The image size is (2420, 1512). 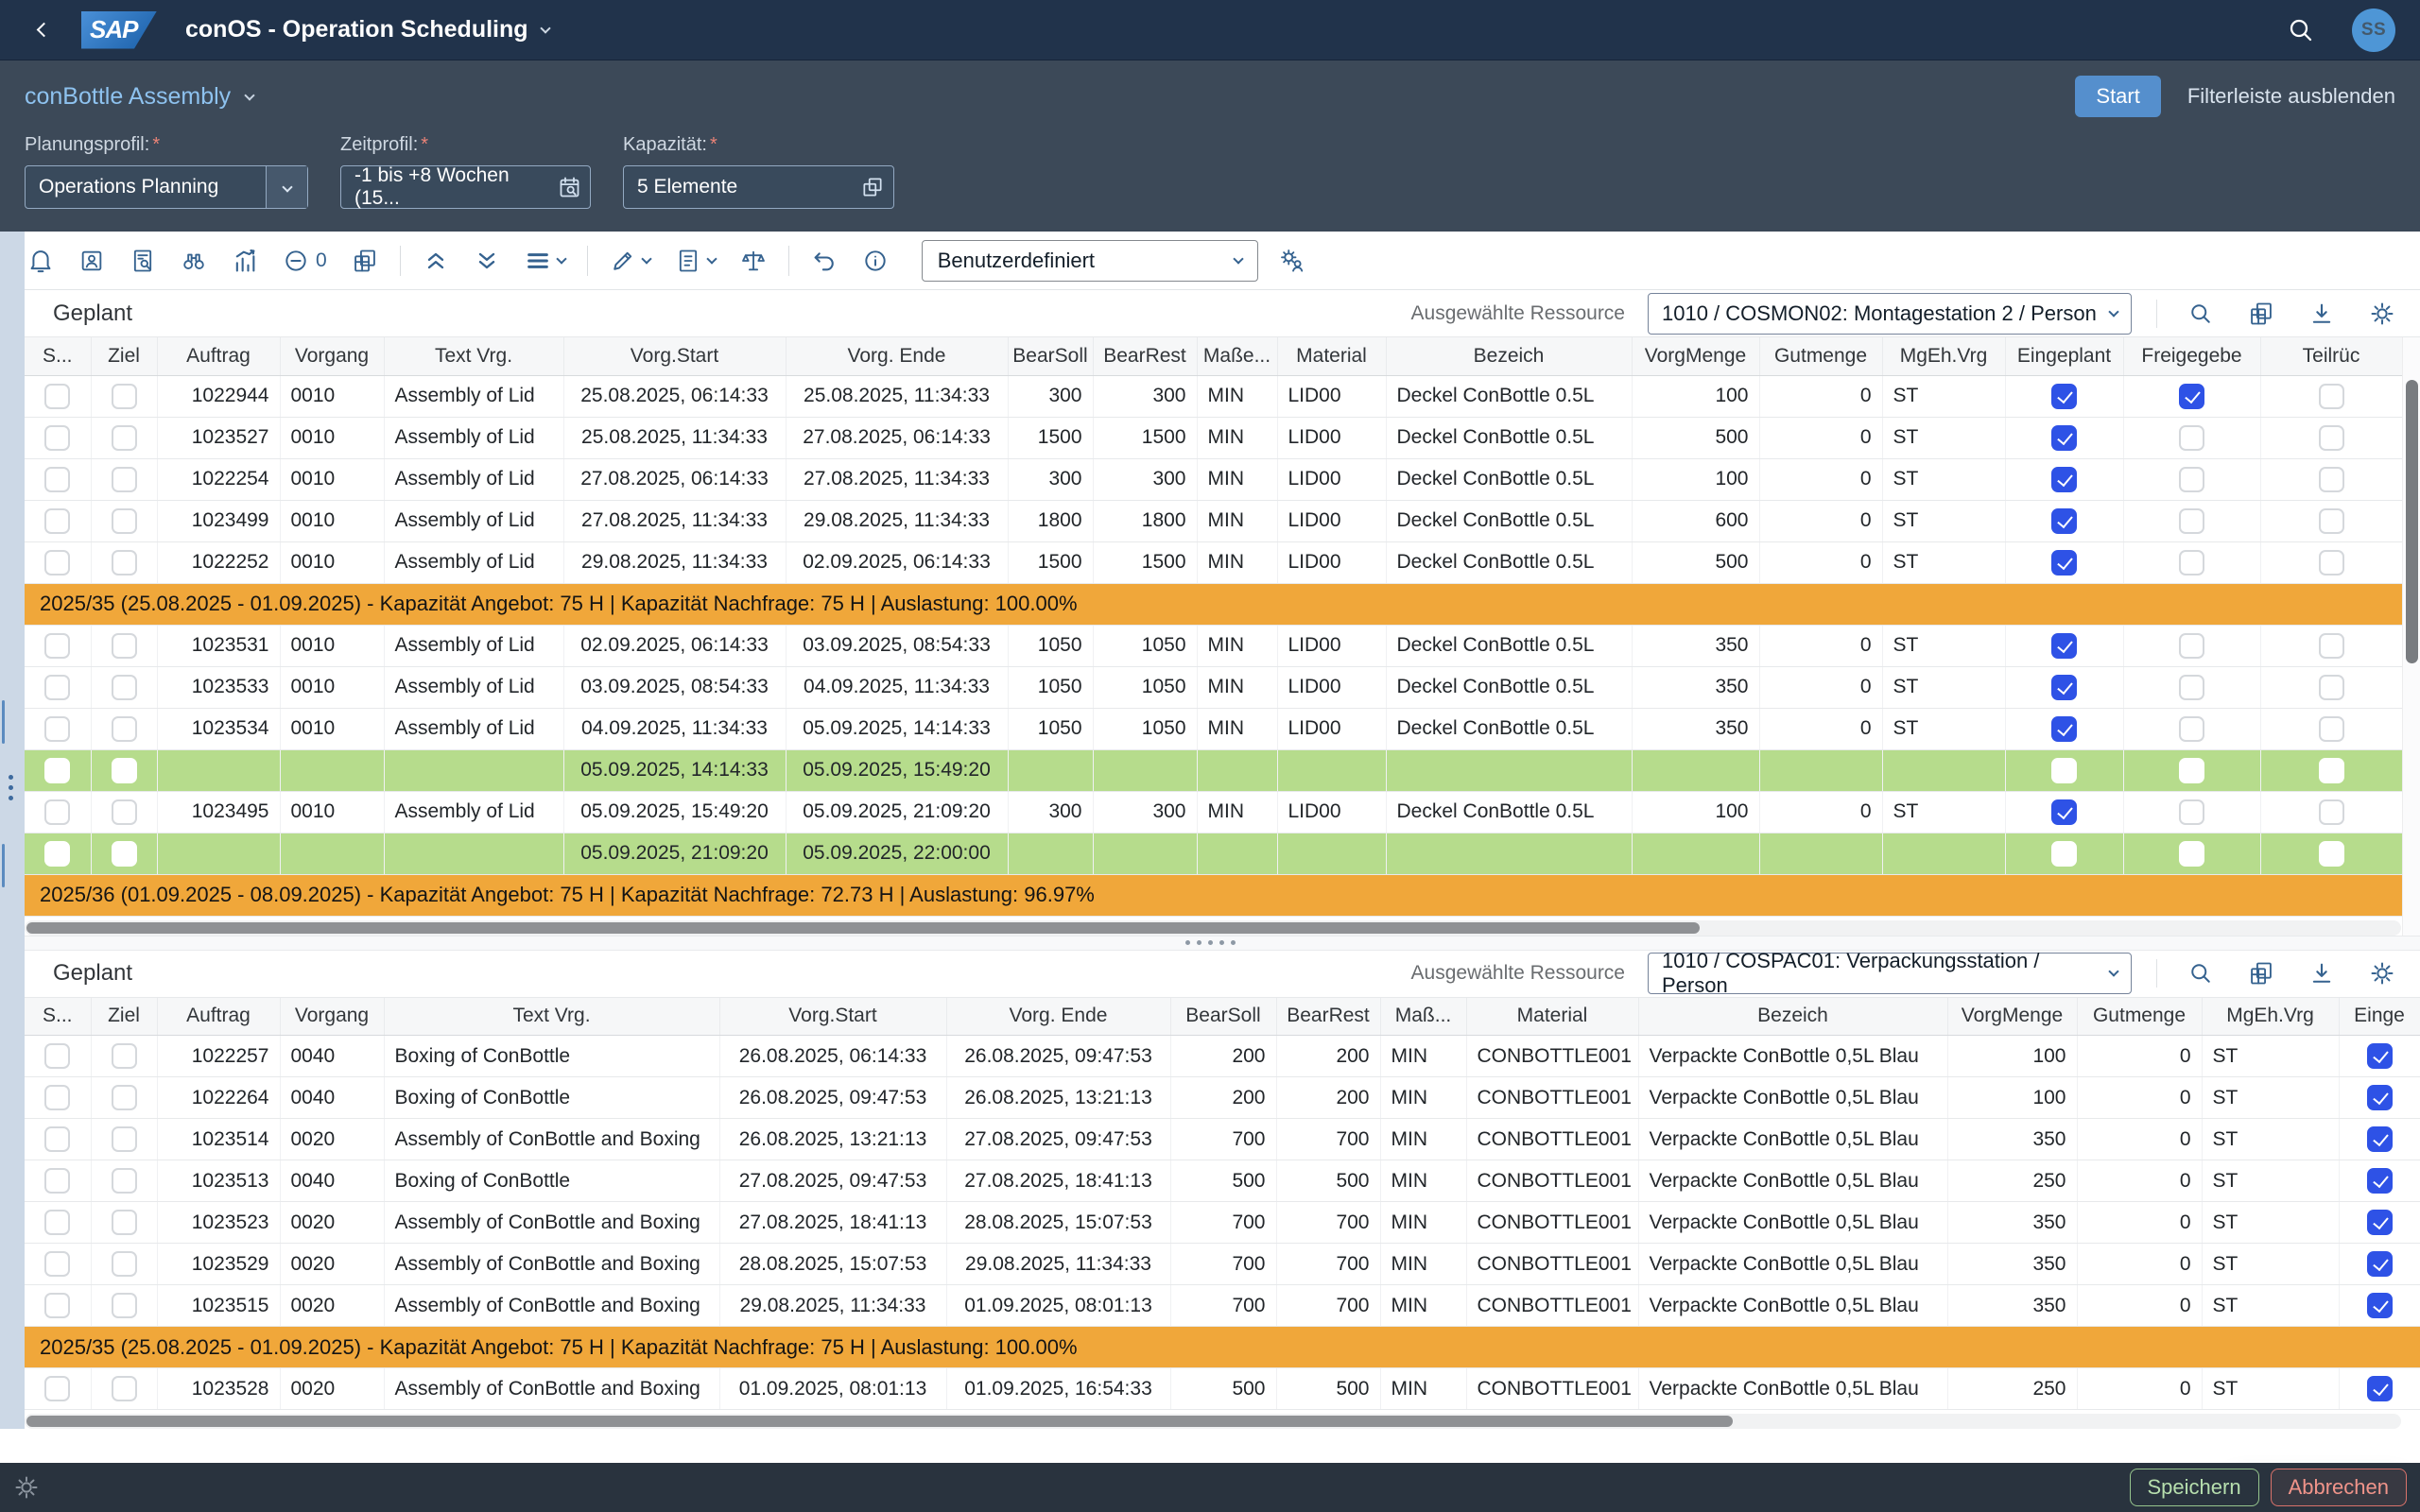 I want to click on horizontal-scrollbar, so click(x=1213, y=927).